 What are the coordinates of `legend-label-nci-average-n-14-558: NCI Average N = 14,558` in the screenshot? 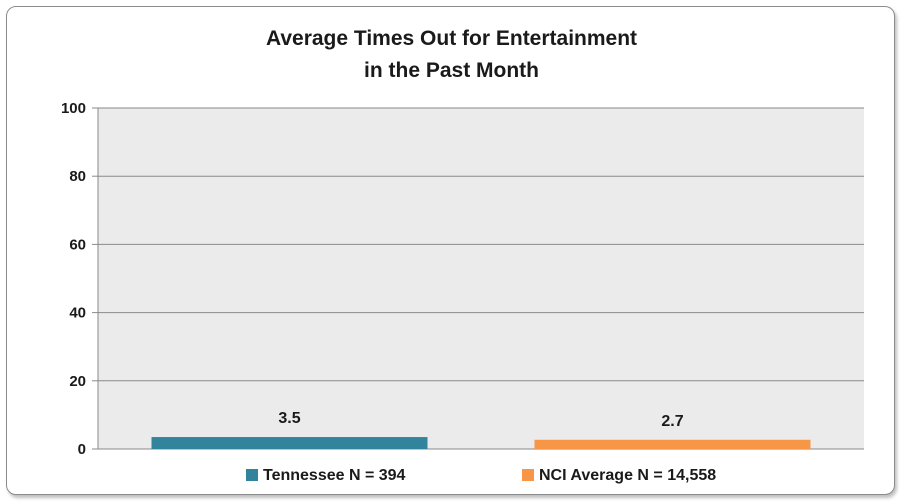 It's located at (627, 475).